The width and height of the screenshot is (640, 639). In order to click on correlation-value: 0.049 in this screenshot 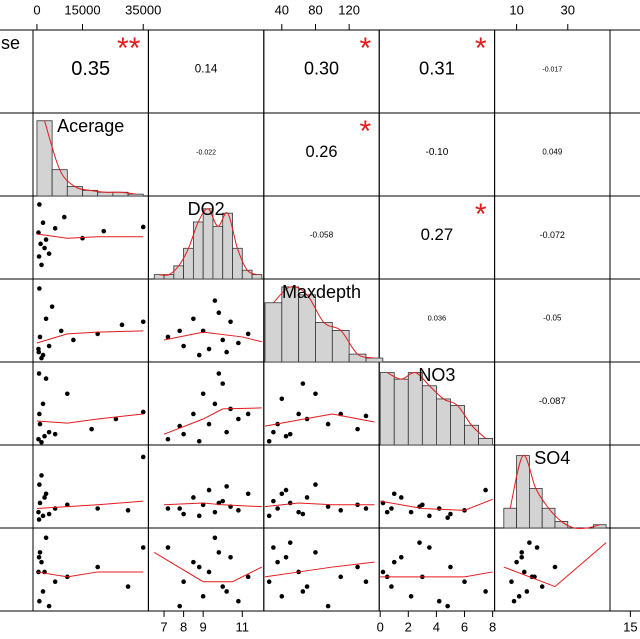, I will do `click(552, 152)`.